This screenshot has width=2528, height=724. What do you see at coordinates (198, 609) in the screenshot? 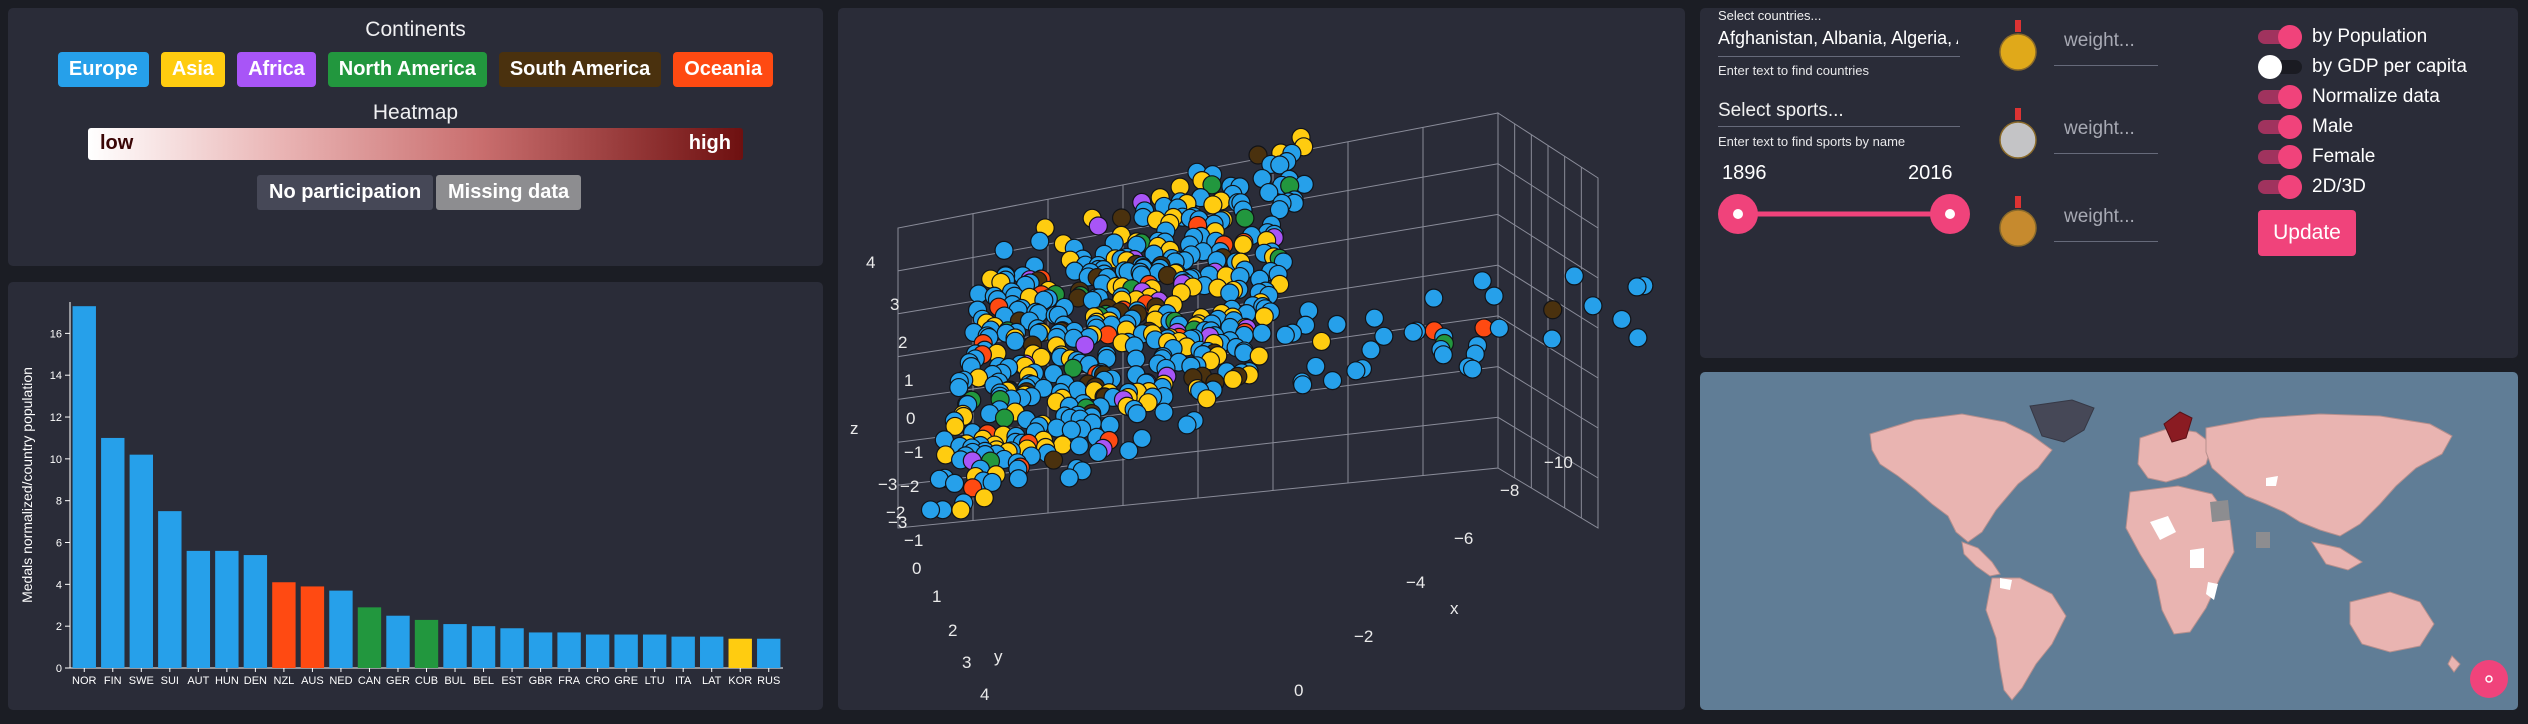
I see `bar-aut` at bounding box center [198, 609].